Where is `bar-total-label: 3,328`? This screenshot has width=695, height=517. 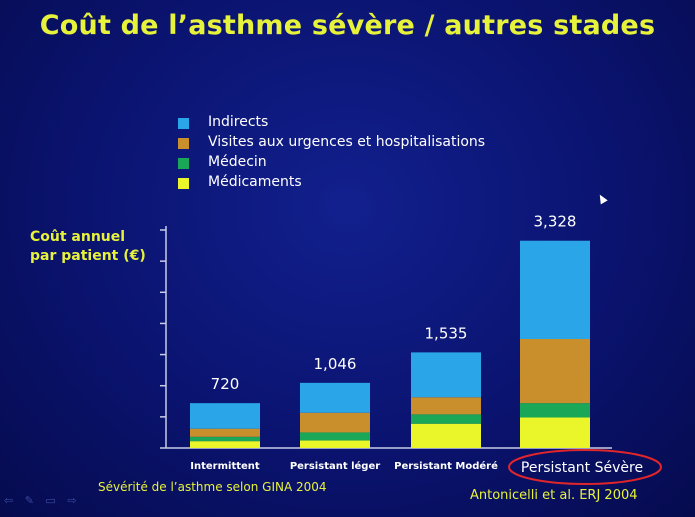
bar-total-label: 3,328 is located at coordinates (555, 222).